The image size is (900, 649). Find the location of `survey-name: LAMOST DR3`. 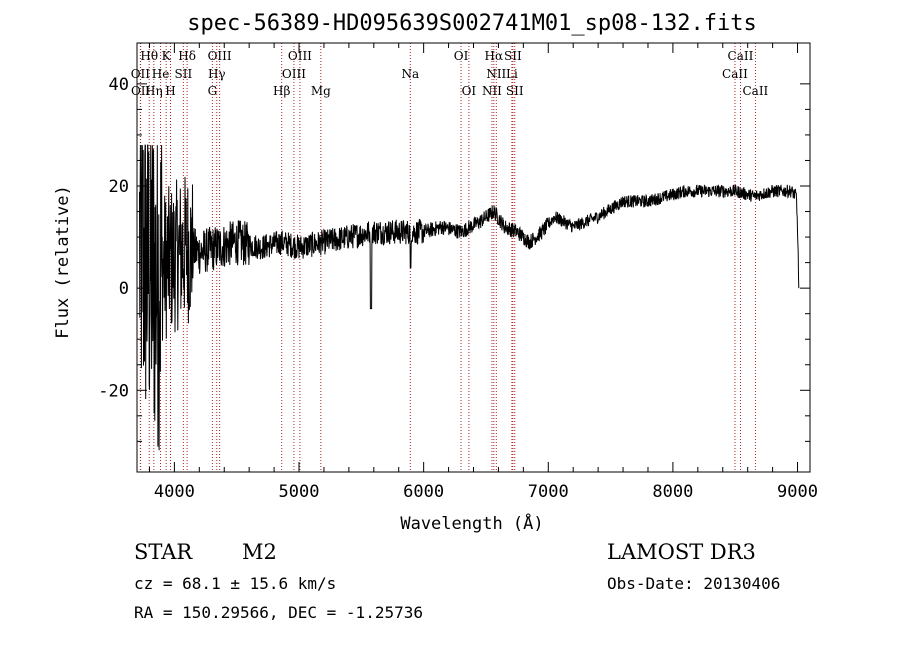

survey-name: LAMOST DR3 is located at coordinates (681, 552).